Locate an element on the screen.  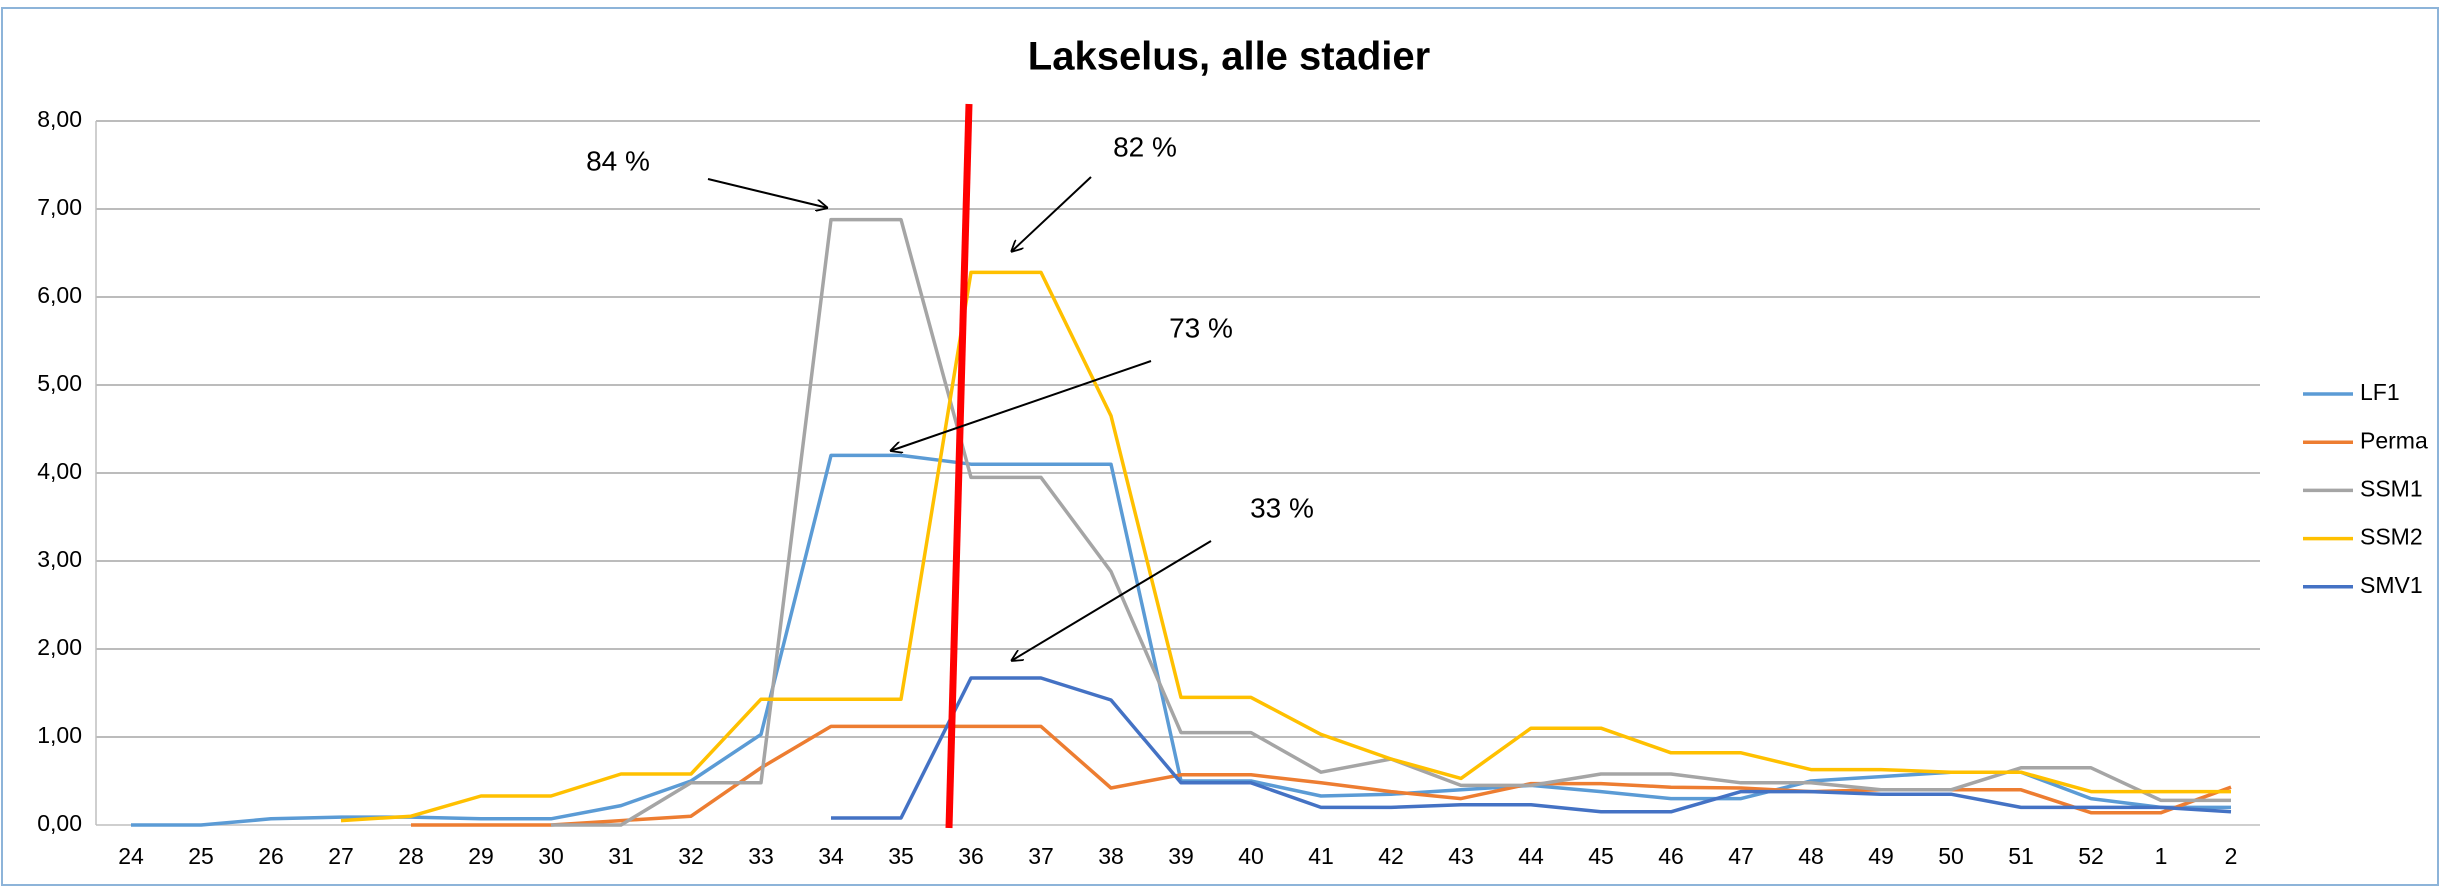
annotation: 33 % is located at coordinates (1282, 507).